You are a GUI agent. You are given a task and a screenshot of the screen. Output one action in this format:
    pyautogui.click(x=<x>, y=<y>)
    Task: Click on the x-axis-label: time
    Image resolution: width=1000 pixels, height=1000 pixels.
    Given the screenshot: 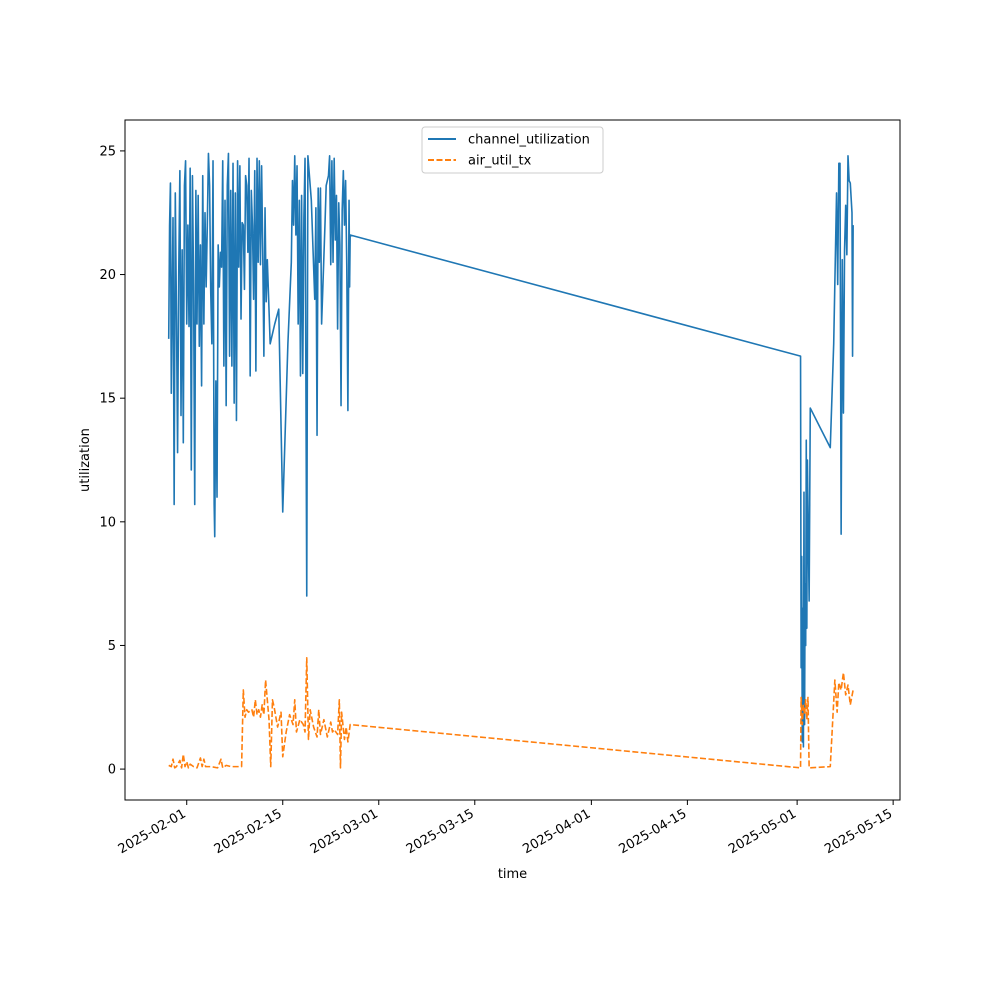 What is the action you would take?
    pyautogui.click(x=512, y=874)
    